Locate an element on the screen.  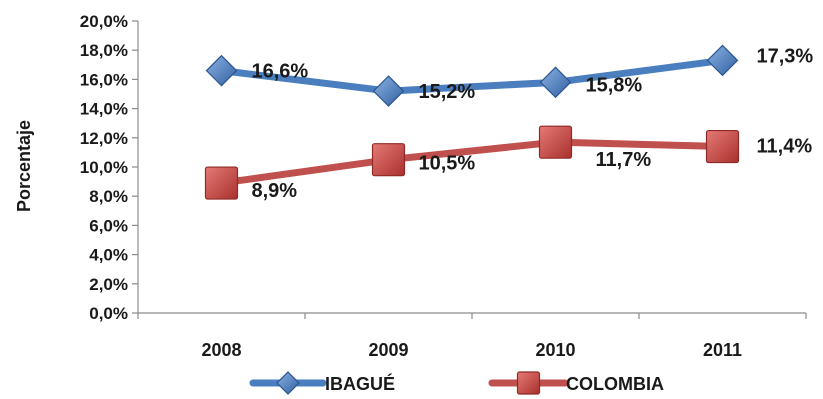
legend: IBAGUÉ COLOMBIA is located at coordinates (456, 383).